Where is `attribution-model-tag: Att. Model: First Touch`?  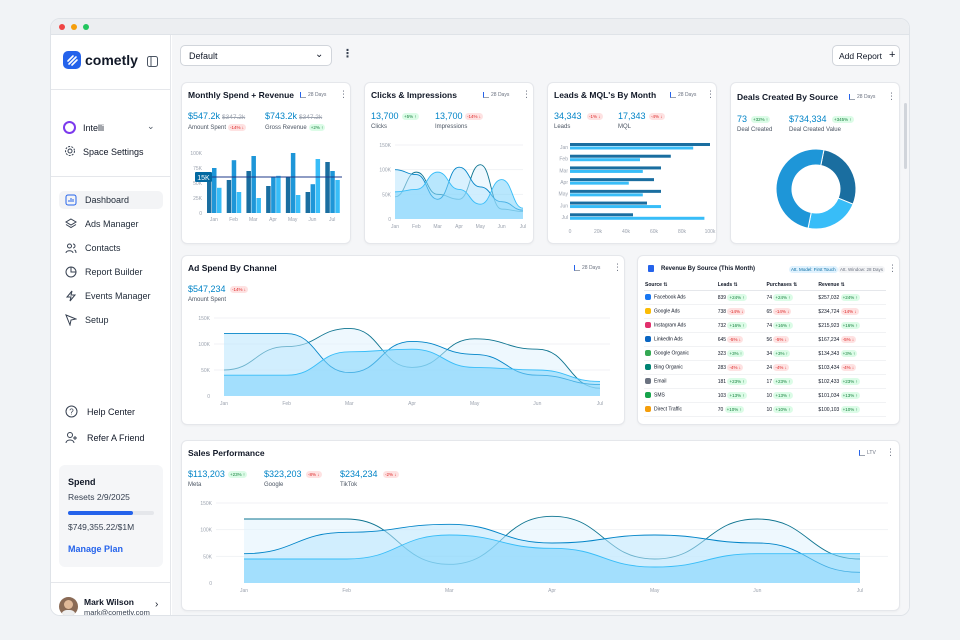 attribution-model-tag: Att. Model: First Touch is located at coordinates (813, 269).